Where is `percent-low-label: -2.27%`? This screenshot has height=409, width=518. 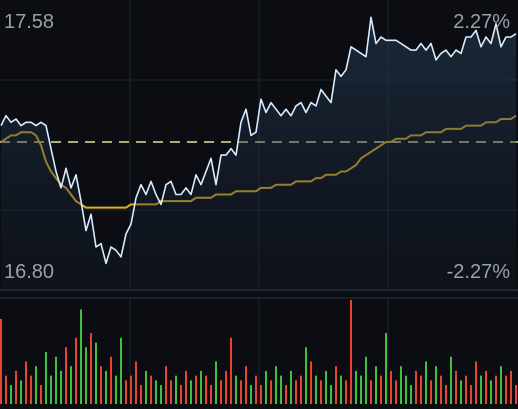
percent-low-label: -2.27% is located at coordinates (478, 272).